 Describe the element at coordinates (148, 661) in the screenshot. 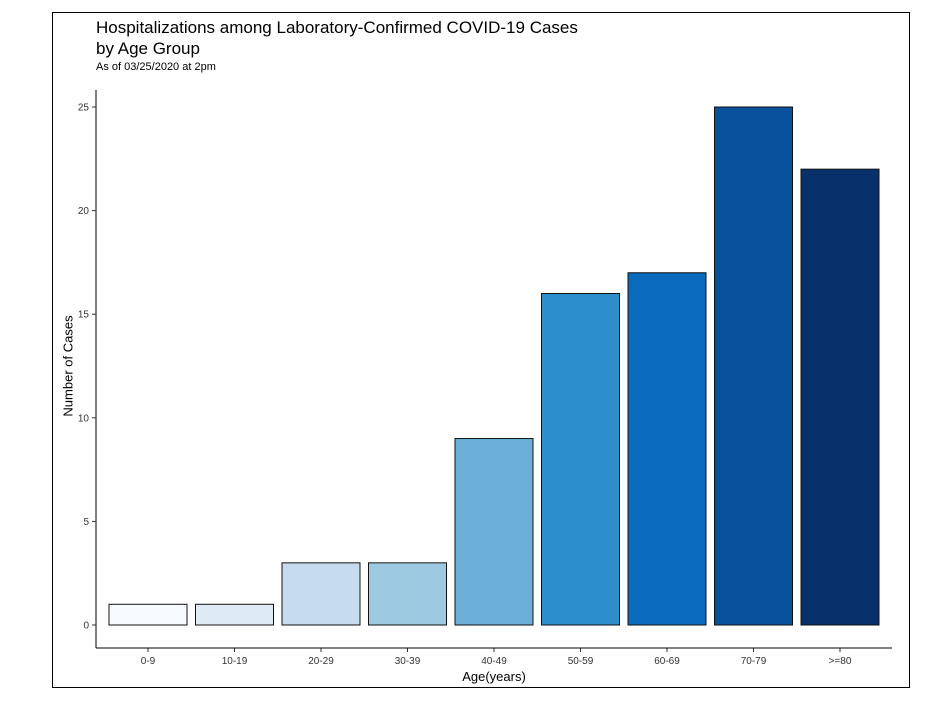

I see `x-tick-label: 0-9` at that location.